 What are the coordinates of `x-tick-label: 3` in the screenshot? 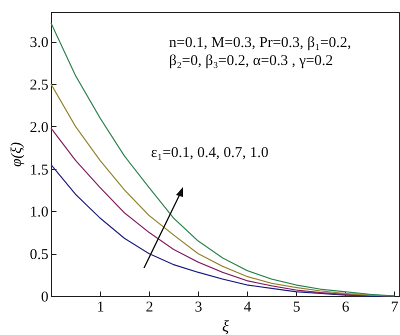 It's located at (198, 308).